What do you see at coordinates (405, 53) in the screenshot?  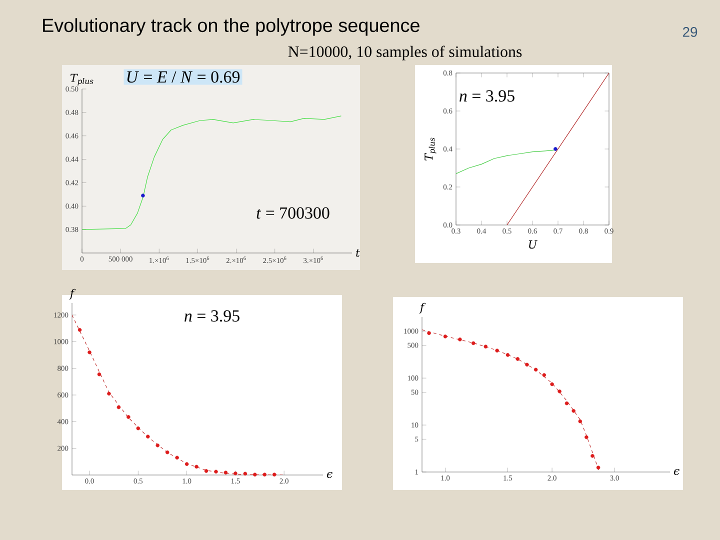 I see `text: N=10000, 10 samples of simulations` at bounding box center [405, 53].